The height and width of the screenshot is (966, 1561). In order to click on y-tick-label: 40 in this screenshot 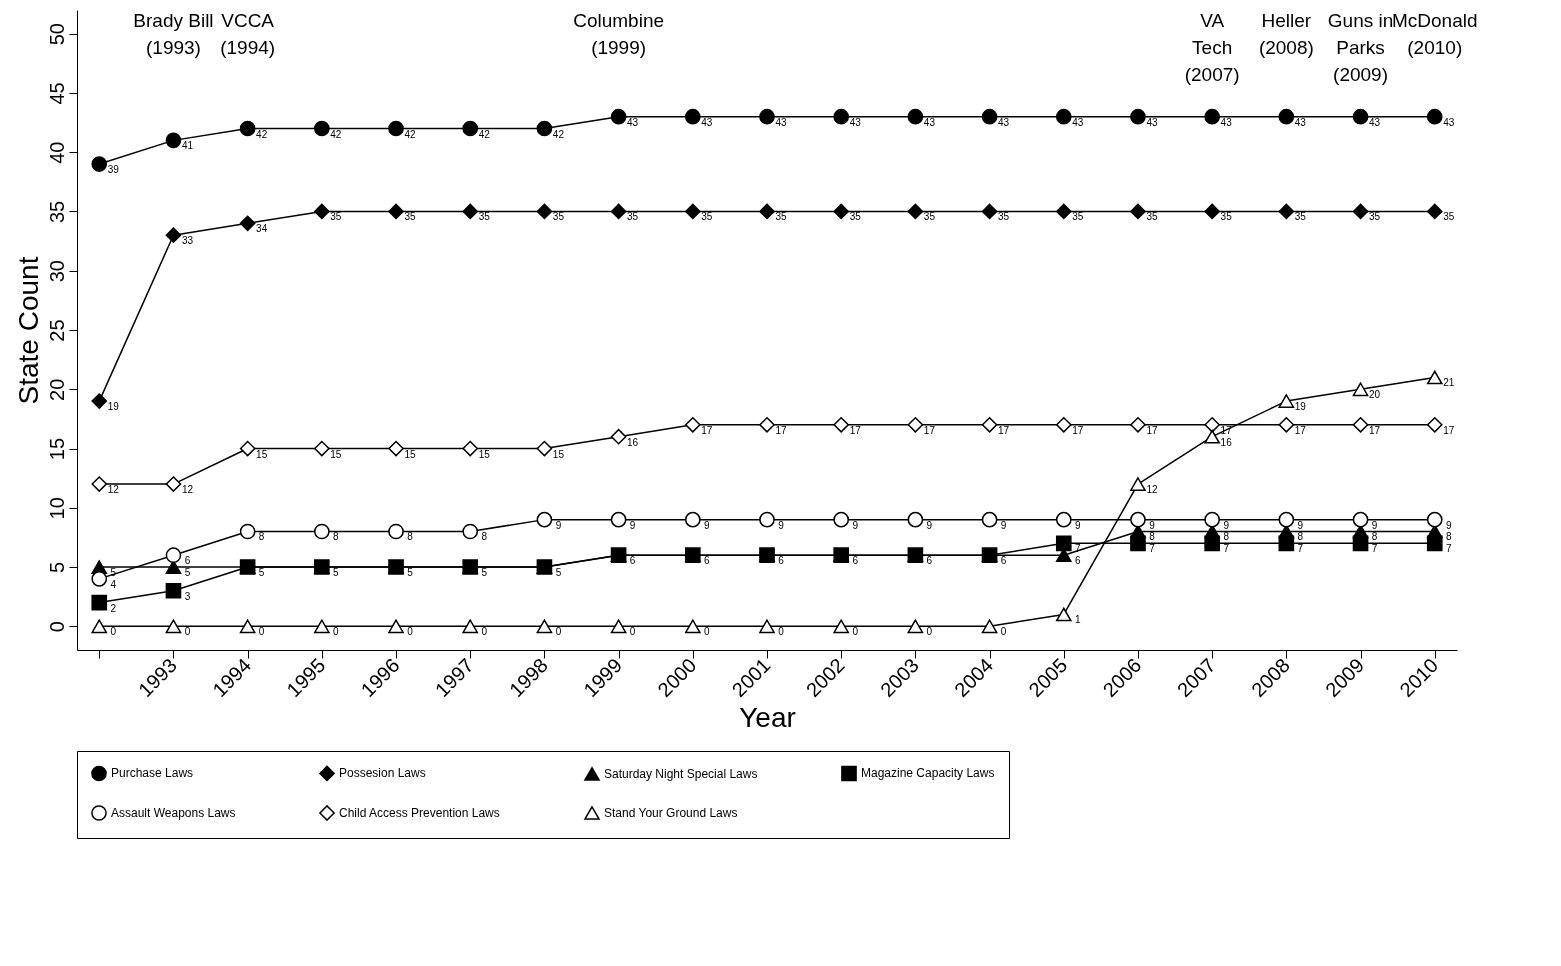, I will do `click(56, 152)`.